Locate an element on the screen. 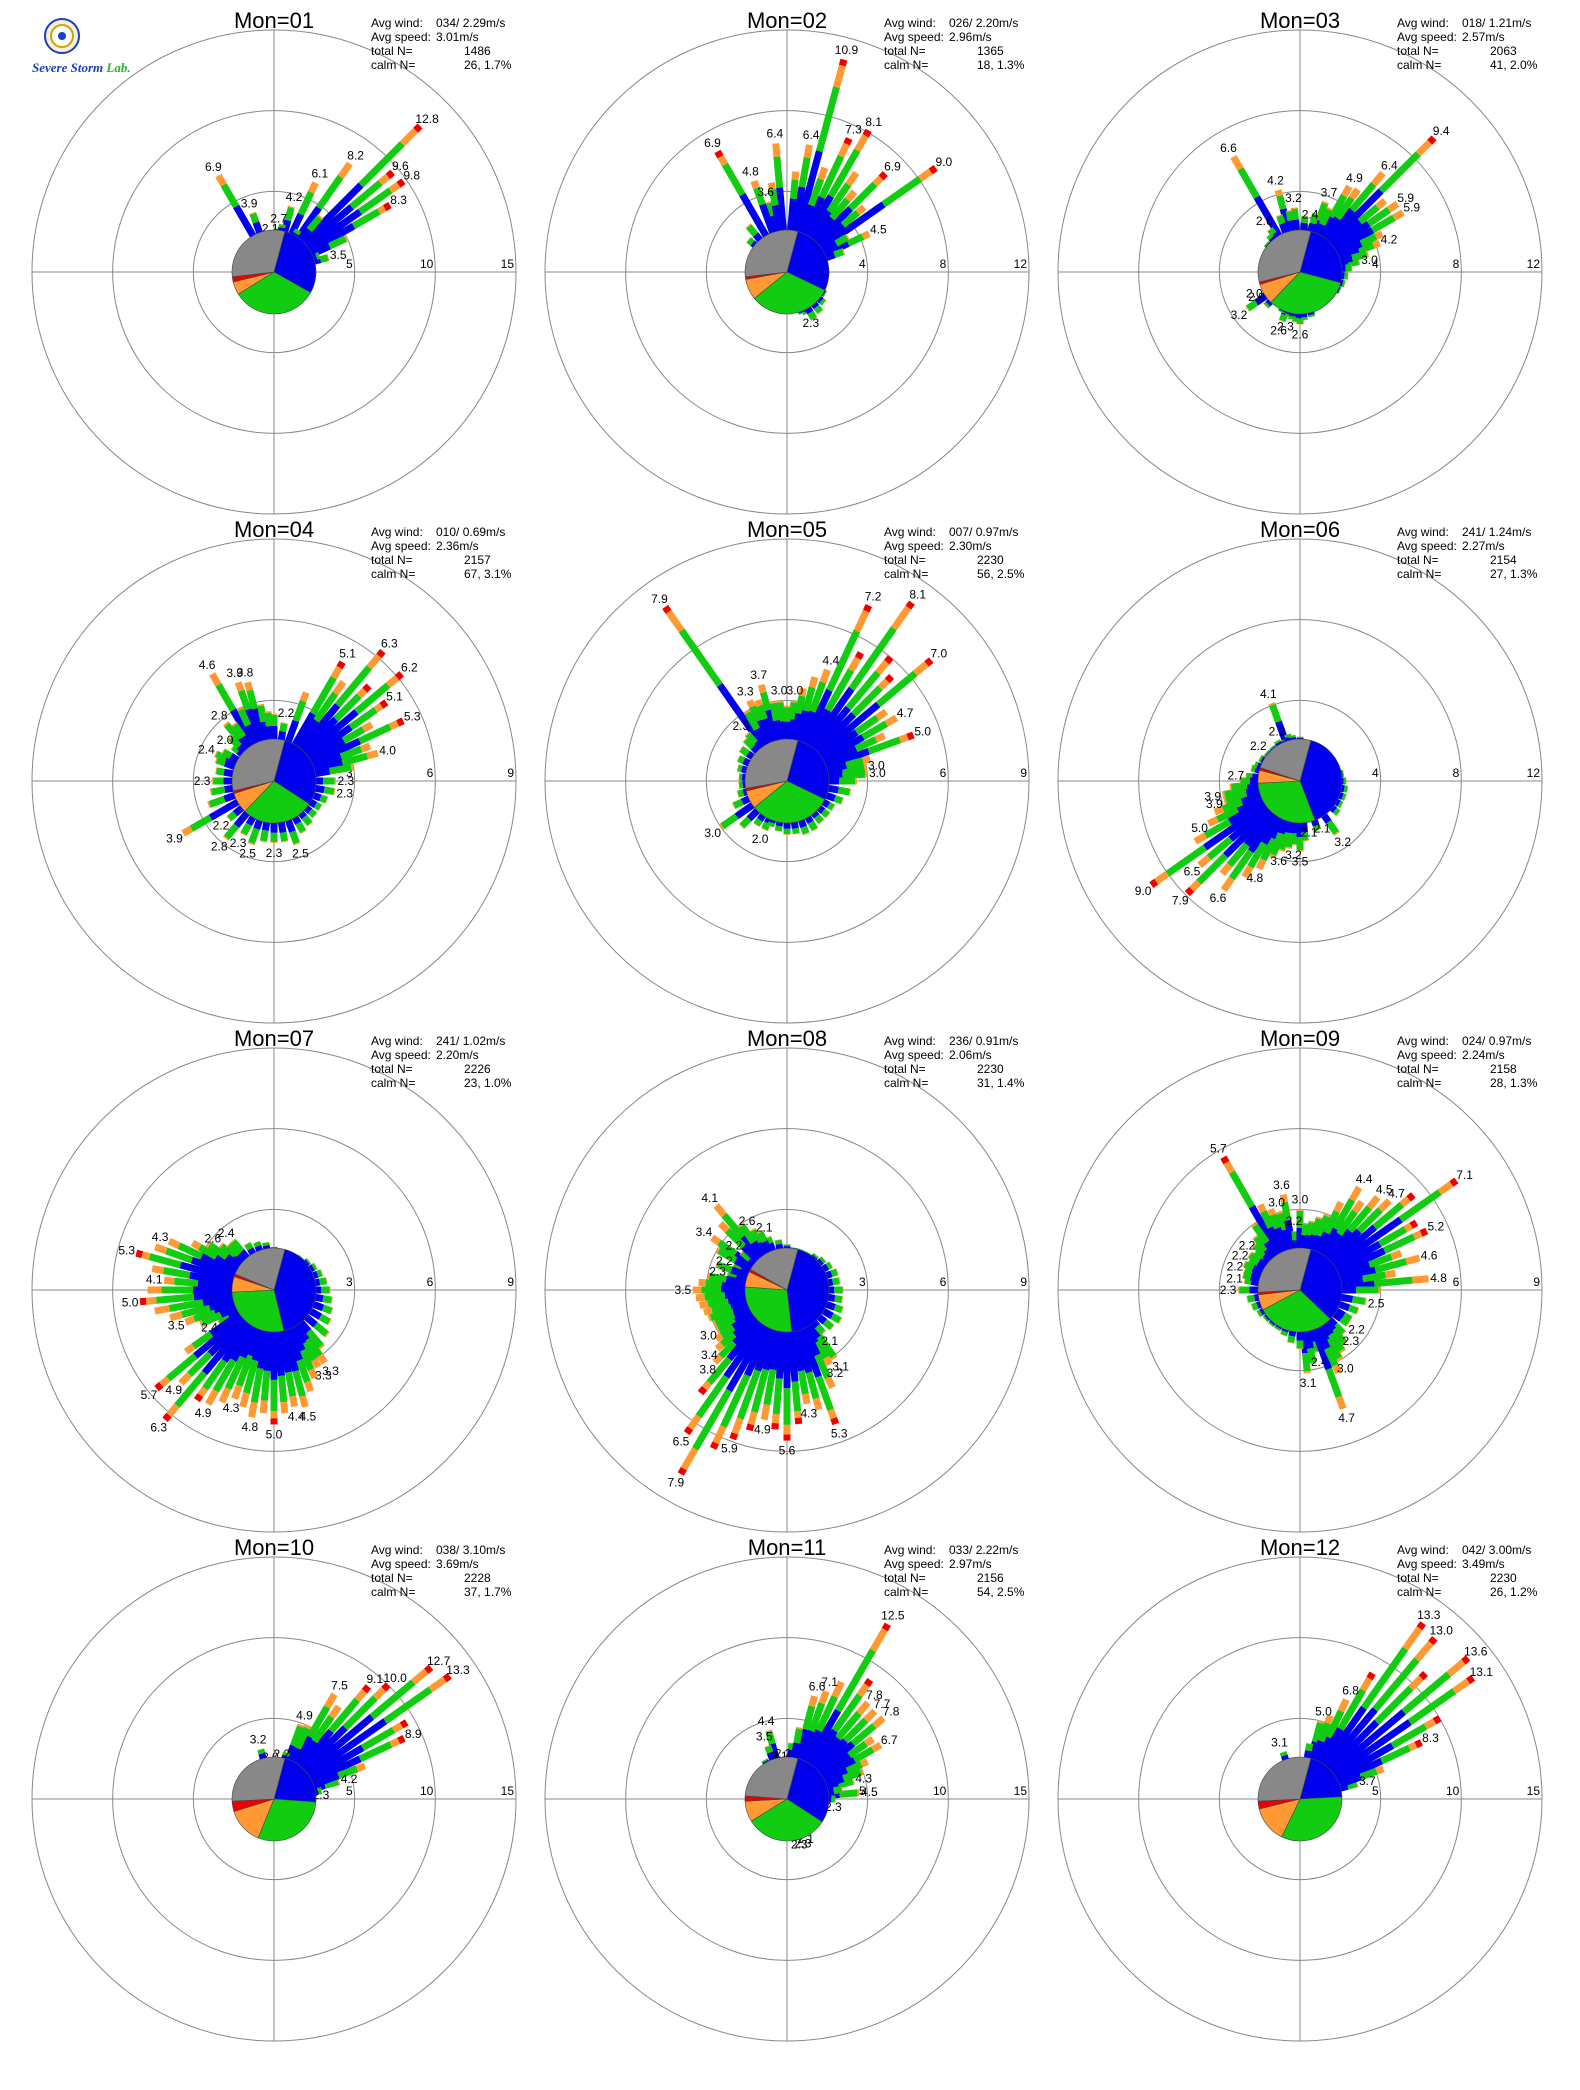 The image size is (1580, 2090). stat-value: 2156 is located at coordinates (990, 1578).